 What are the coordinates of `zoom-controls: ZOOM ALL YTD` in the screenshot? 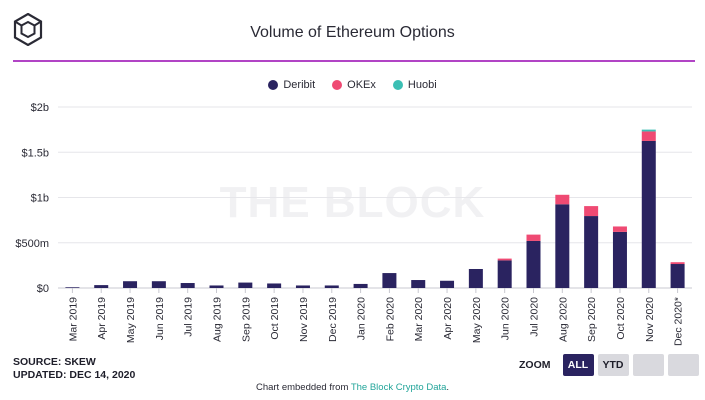 It's located at (609, 365).